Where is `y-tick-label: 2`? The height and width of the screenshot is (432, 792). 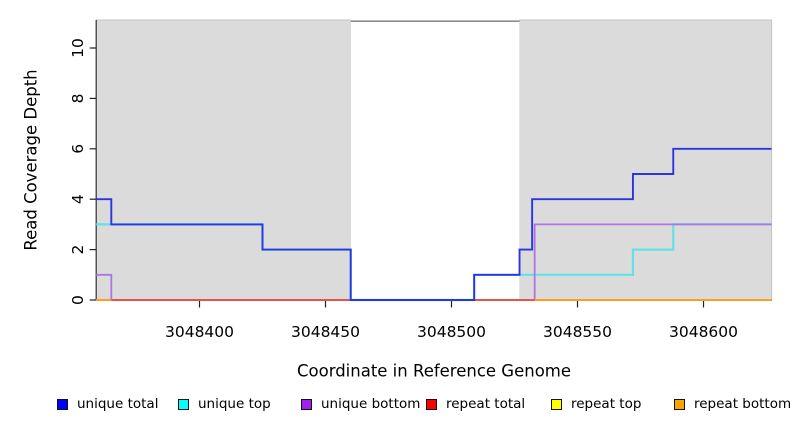 y-tick-label: 2 is located at coordinates (78, 250).